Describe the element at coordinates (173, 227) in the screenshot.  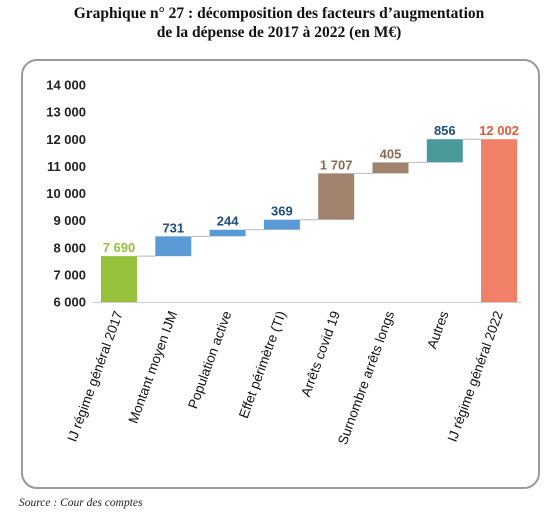
I see `data-label: 731` at that location.